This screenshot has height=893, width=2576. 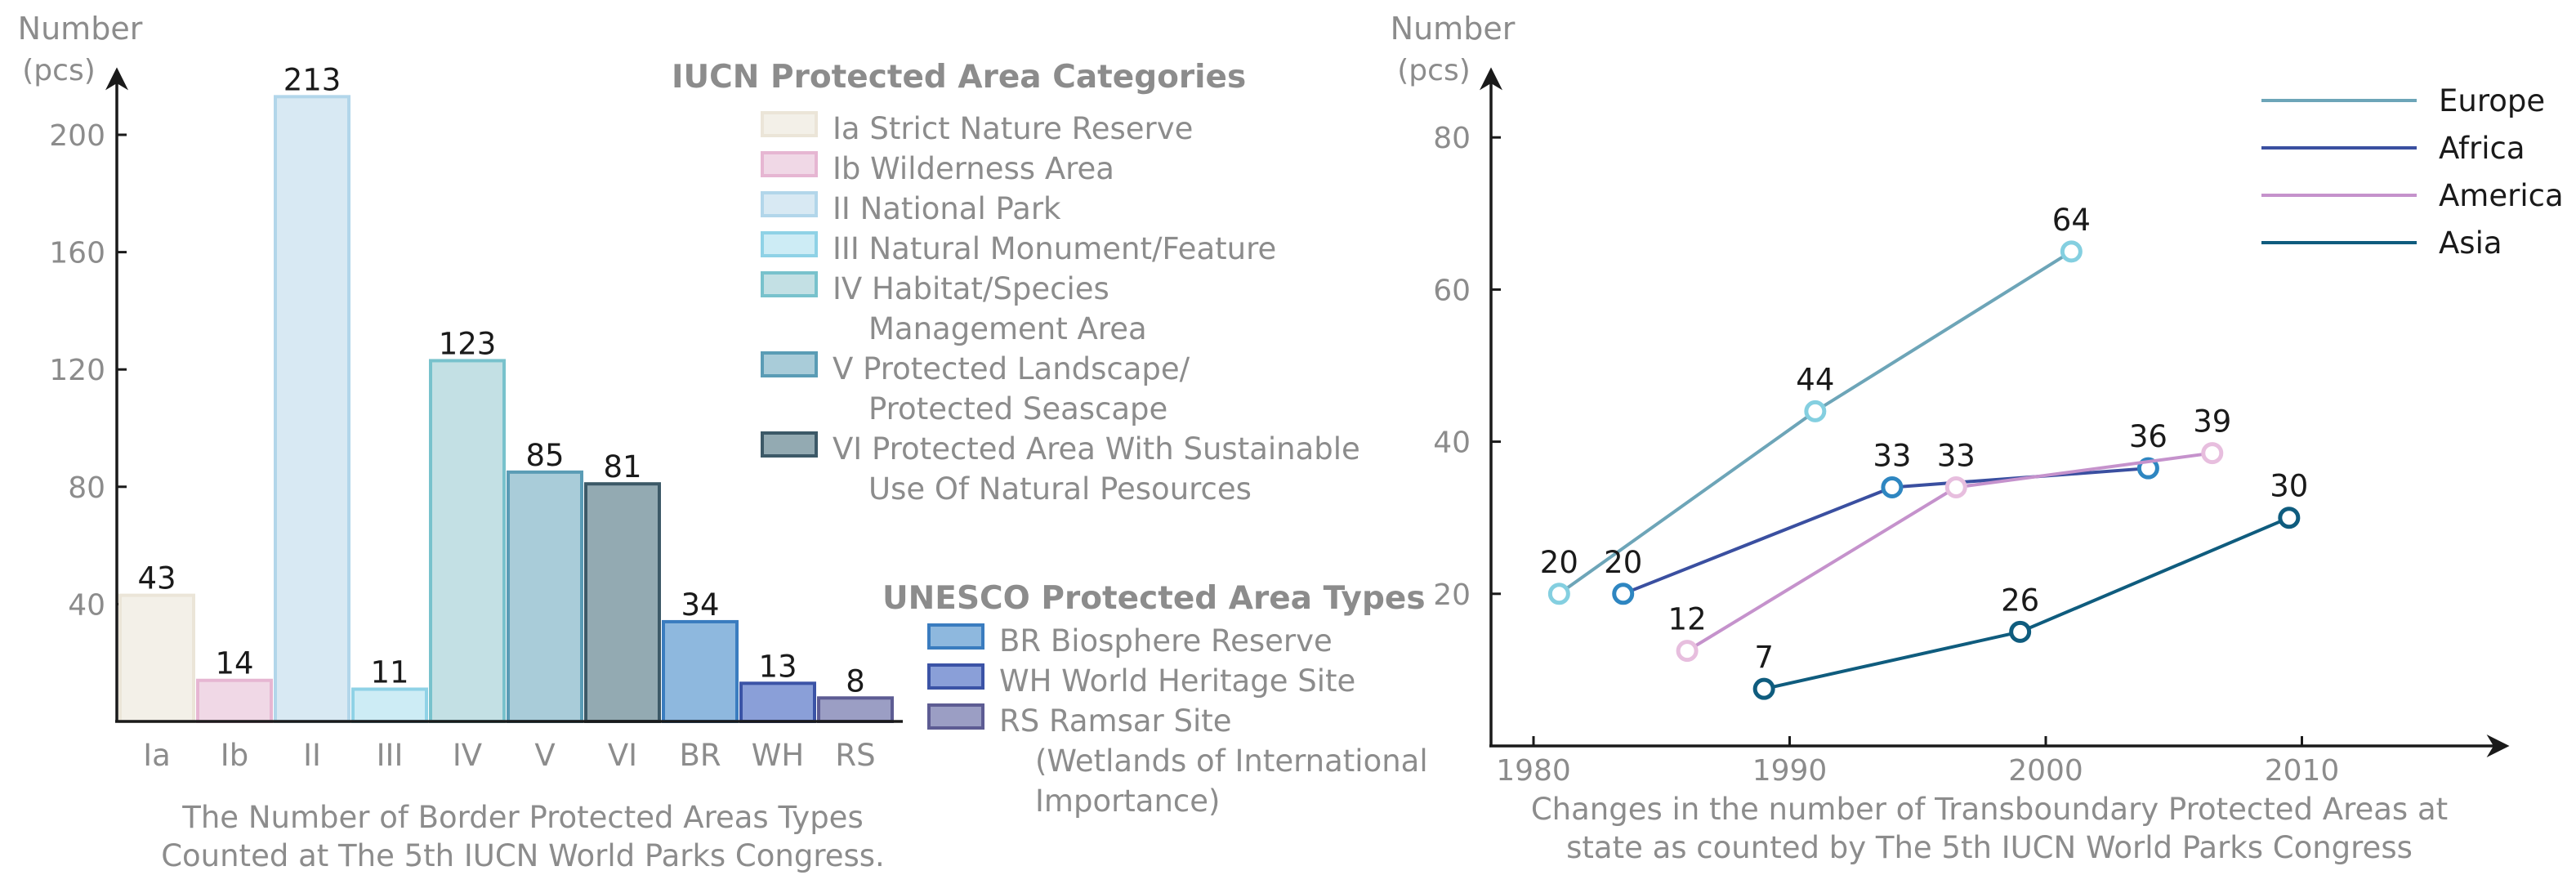 I want to click on bar-y-tick-label: 160, so click(x=77, y=253).